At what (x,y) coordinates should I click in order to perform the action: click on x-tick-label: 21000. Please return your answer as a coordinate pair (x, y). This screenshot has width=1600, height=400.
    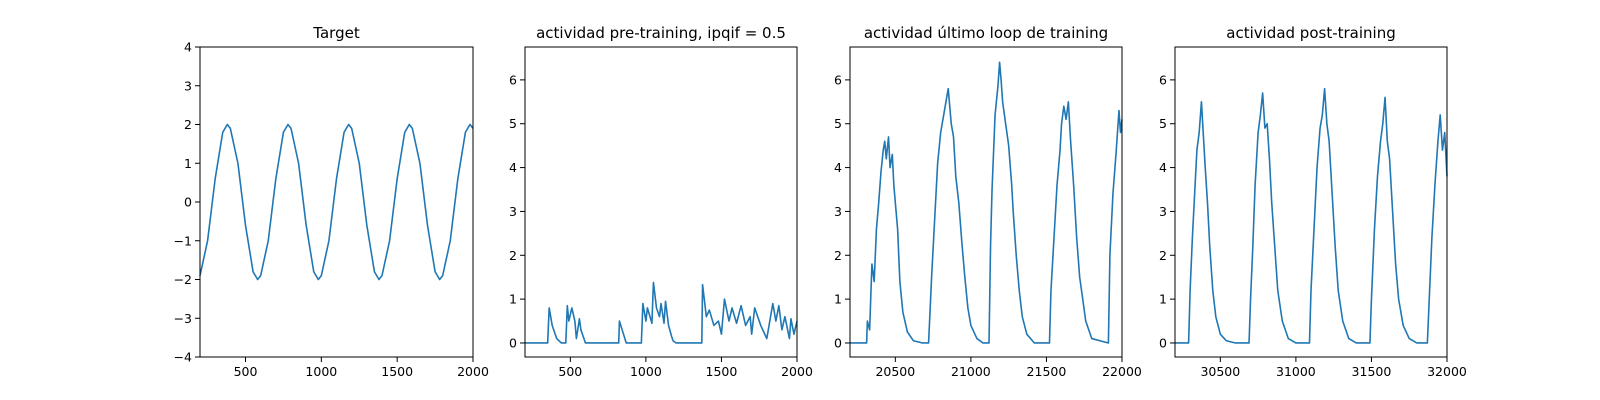
    Looking at the image, I should click on (971, 371).